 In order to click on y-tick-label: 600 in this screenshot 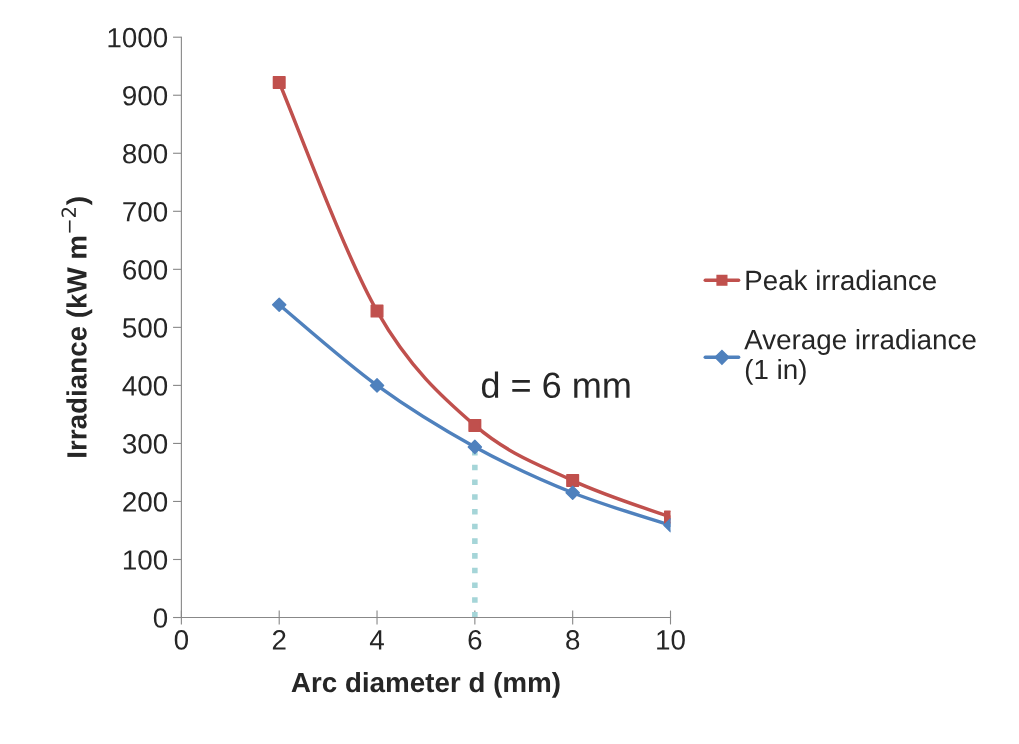, I will do `click(145, 270)`.